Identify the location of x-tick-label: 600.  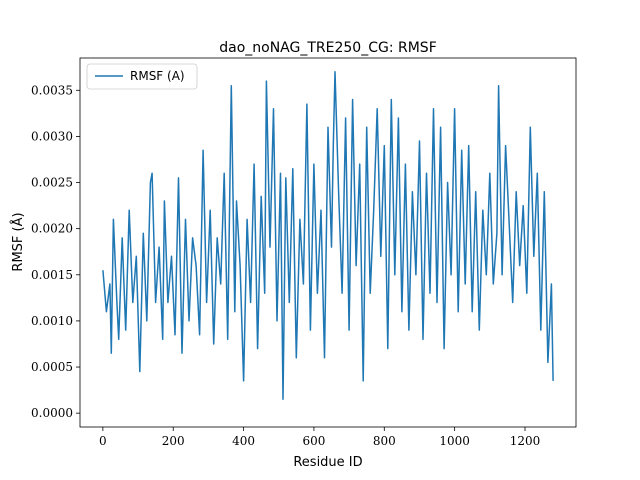
(313, 441).